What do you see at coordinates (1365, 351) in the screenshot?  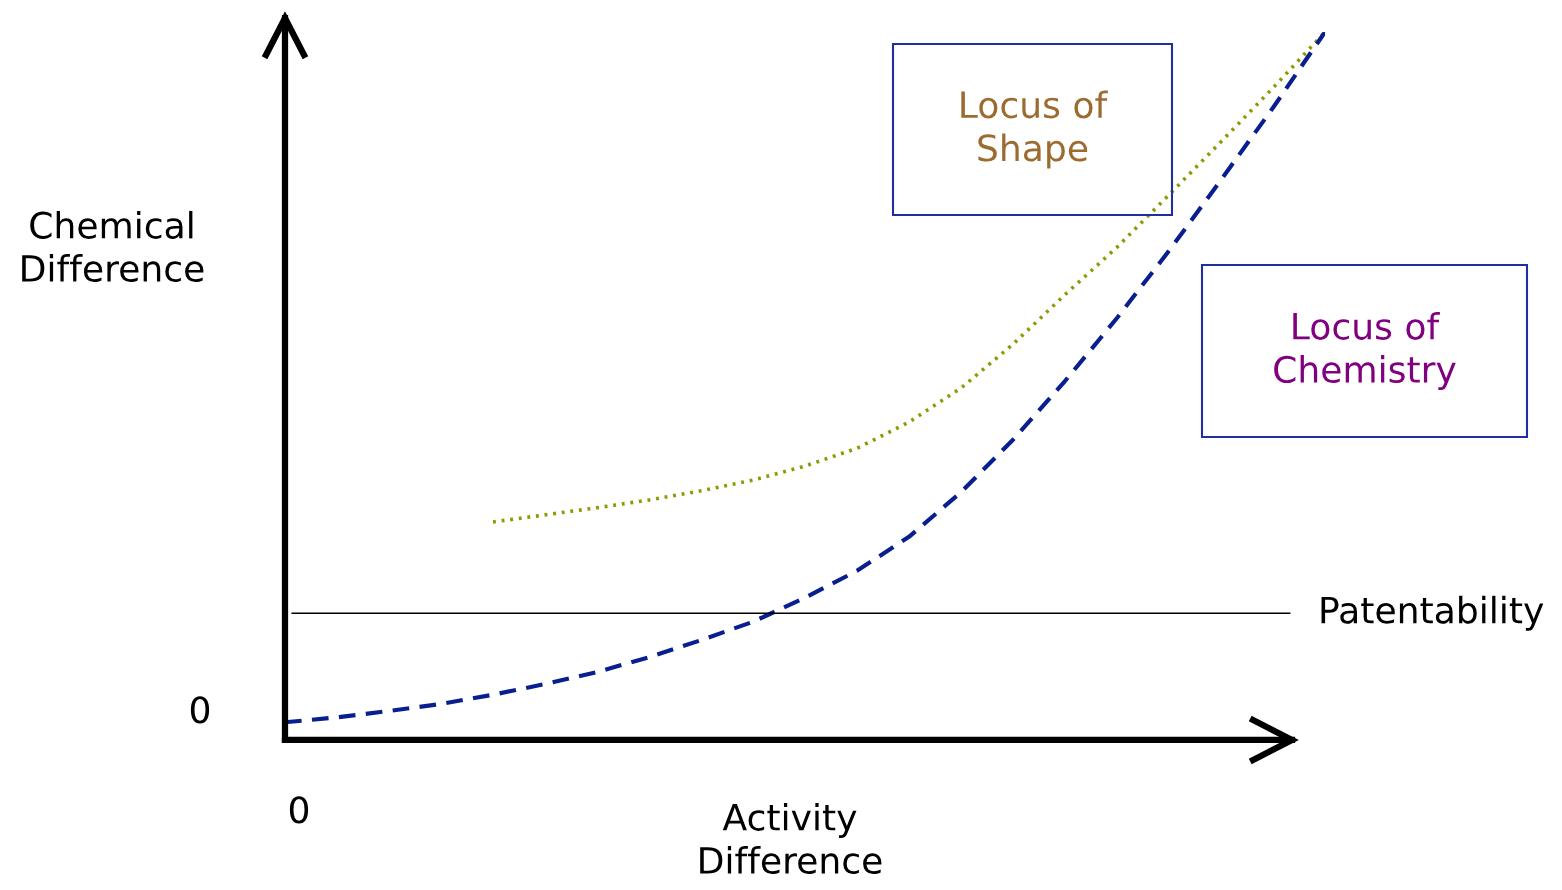 I see `annotation: Locus of Chemistry` at bounding box center [1365, 351].